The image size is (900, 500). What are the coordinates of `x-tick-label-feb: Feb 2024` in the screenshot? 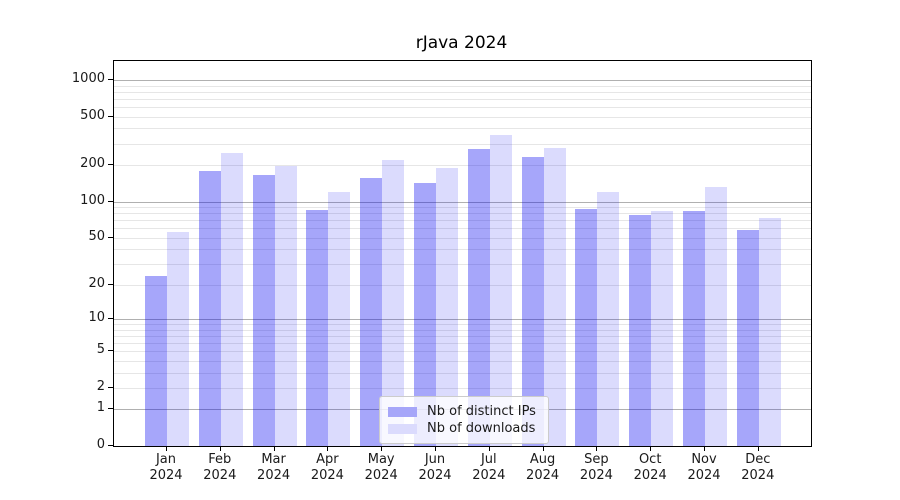 It's located at (220, 467).